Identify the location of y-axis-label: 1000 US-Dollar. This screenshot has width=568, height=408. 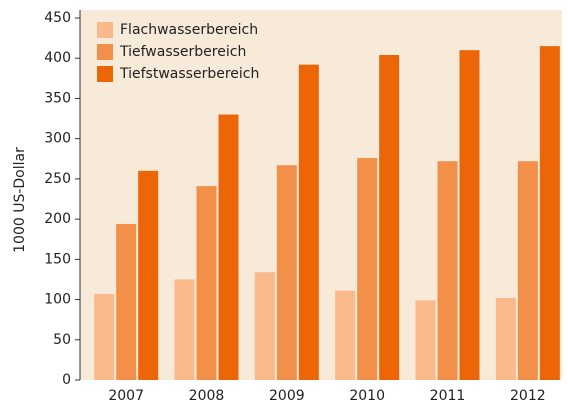
(20, 200).